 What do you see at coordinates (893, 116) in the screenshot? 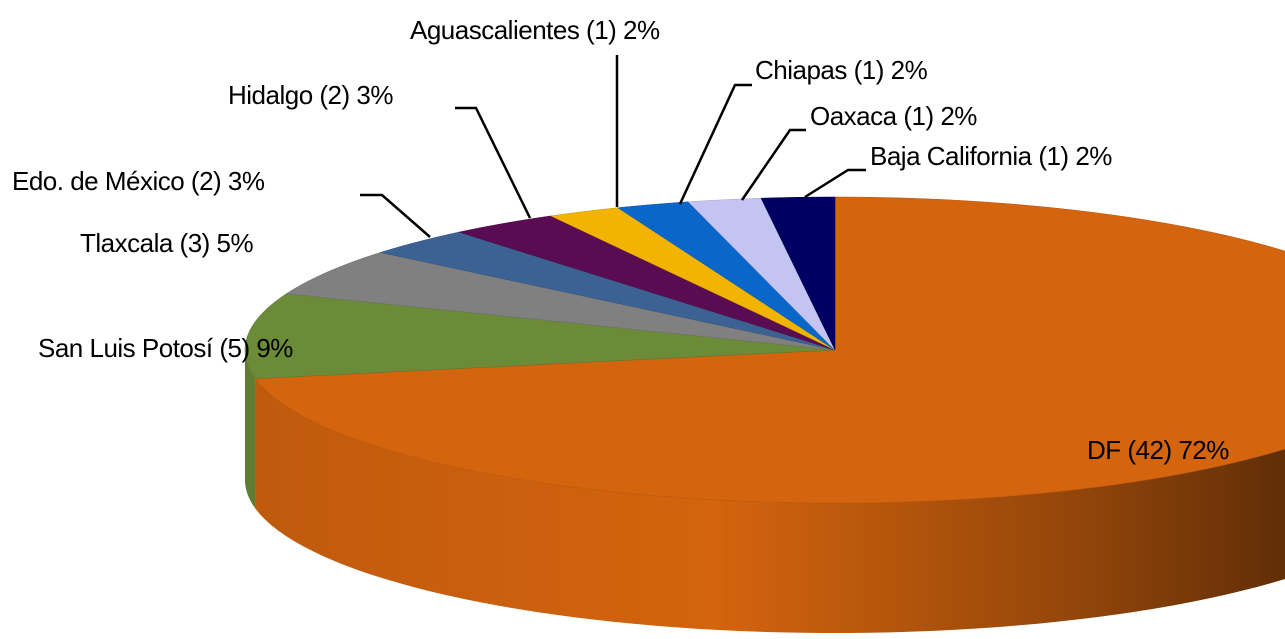
I see `slice-label: Oaxaca (1) 2%` at bounding box center [893, 116].